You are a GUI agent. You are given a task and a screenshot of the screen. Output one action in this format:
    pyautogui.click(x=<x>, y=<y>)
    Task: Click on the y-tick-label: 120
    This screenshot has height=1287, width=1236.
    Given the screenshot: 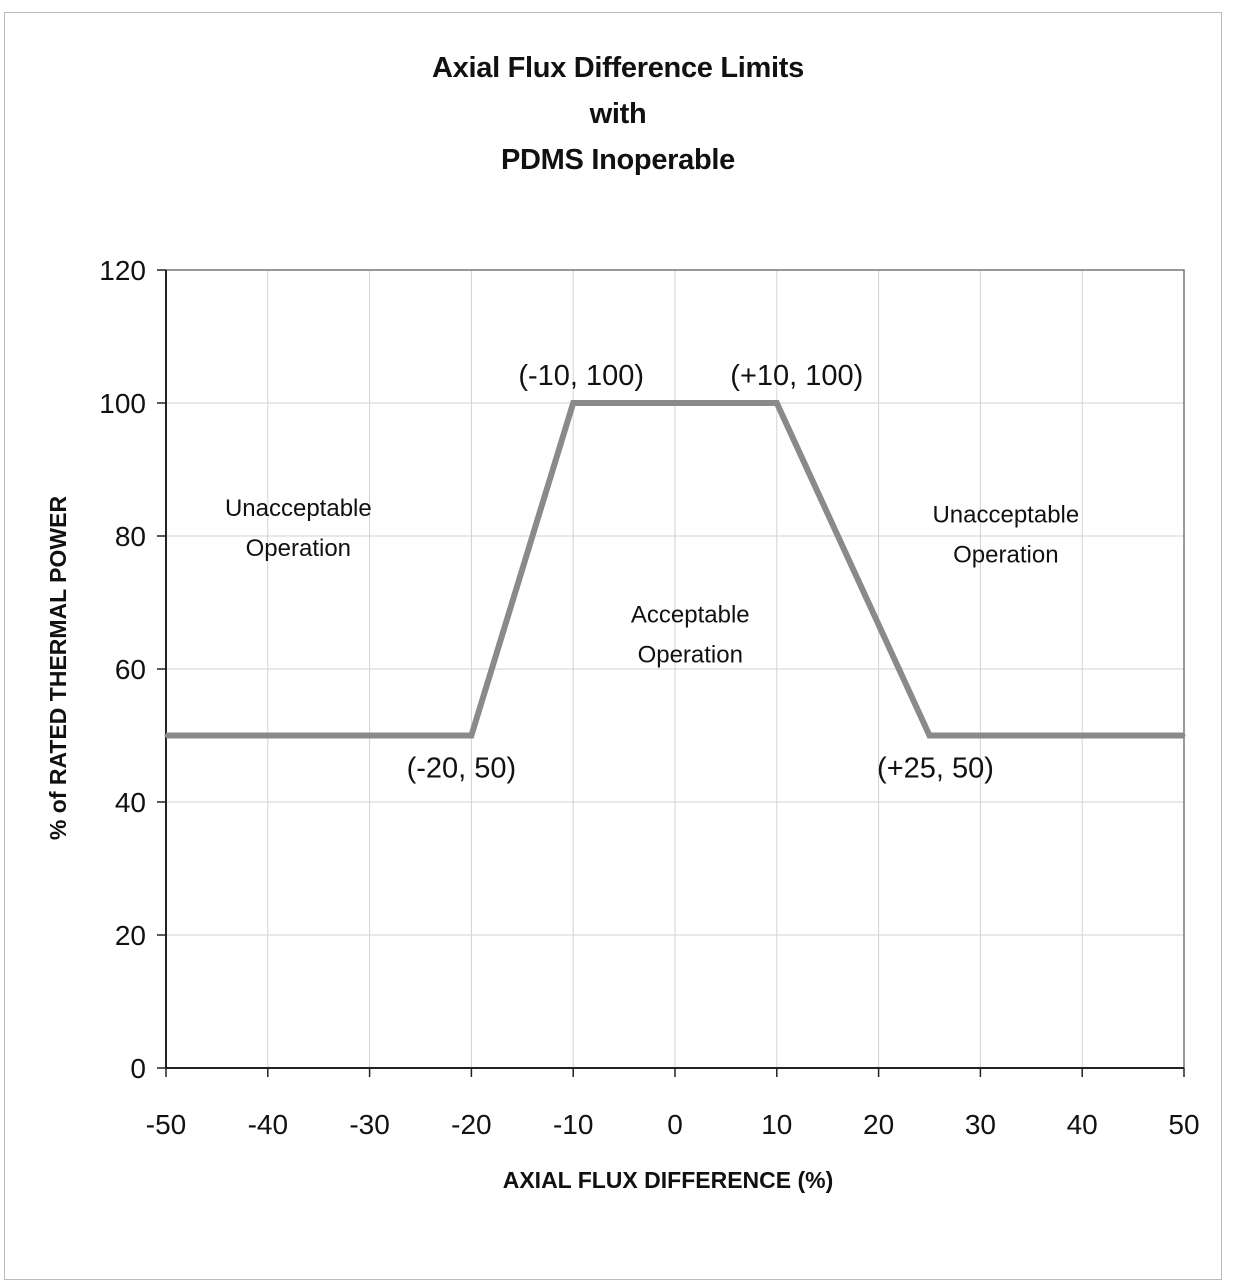 What is the action you would take?
    pyautogui.click(x=122, y=270)
    